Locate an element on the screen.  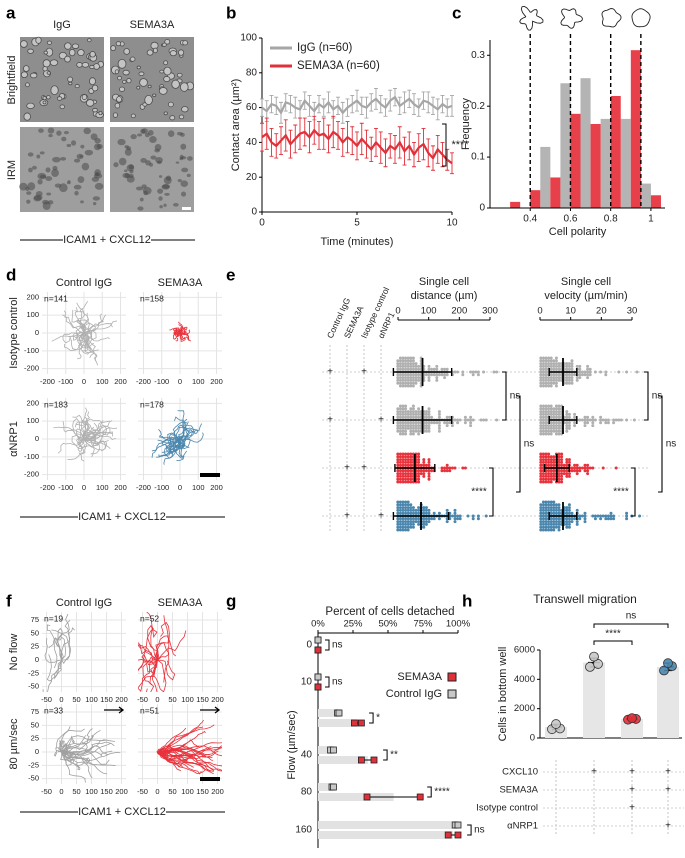
bar is located at coordinates (594, 700).